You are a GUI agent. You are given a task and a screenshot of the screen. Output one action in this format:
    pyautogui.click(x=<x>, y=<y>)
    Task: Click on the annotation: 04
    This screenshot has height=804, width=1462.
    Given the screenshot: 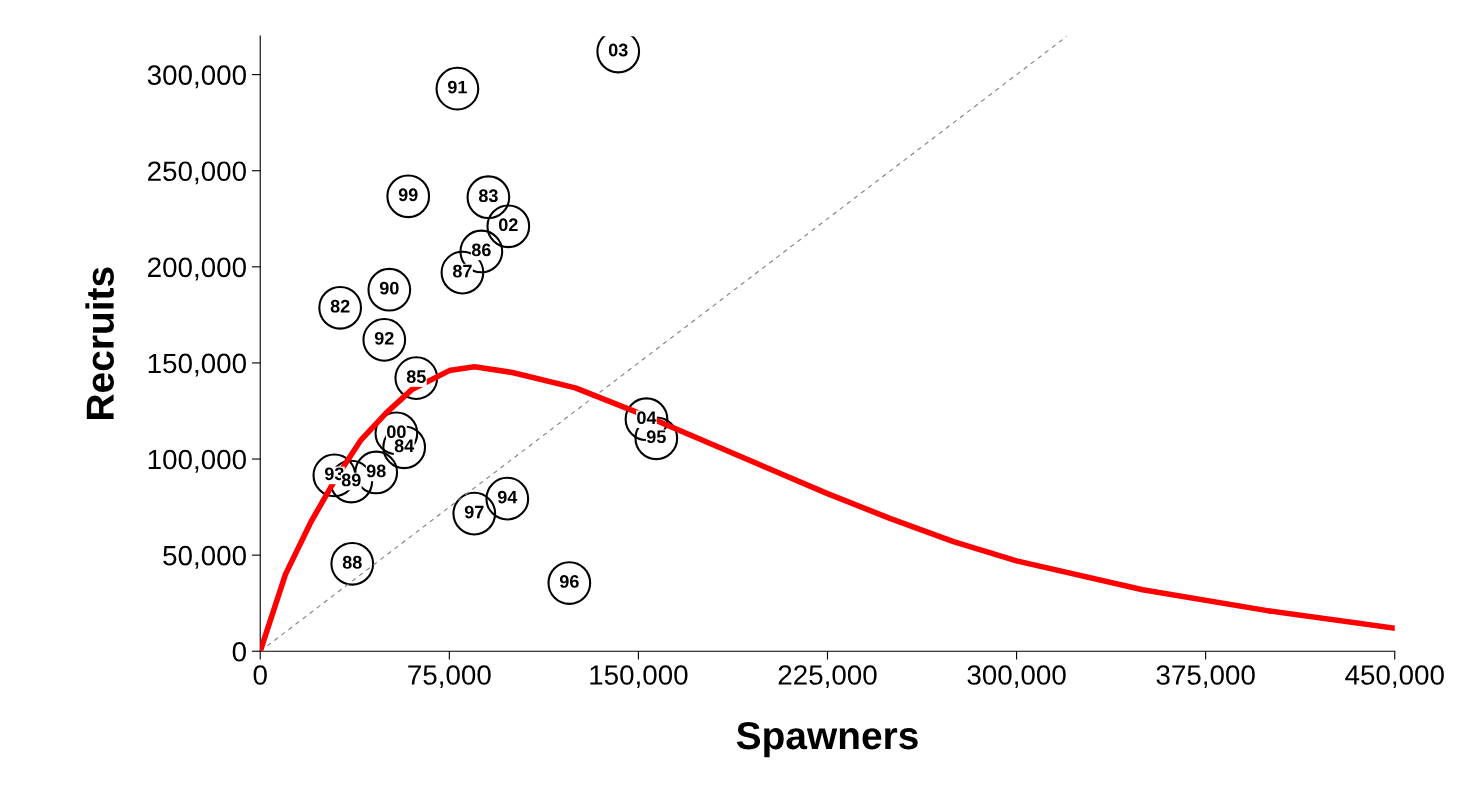 What is the action you would take?
    pyautogui.click(x=647, y=418)
    